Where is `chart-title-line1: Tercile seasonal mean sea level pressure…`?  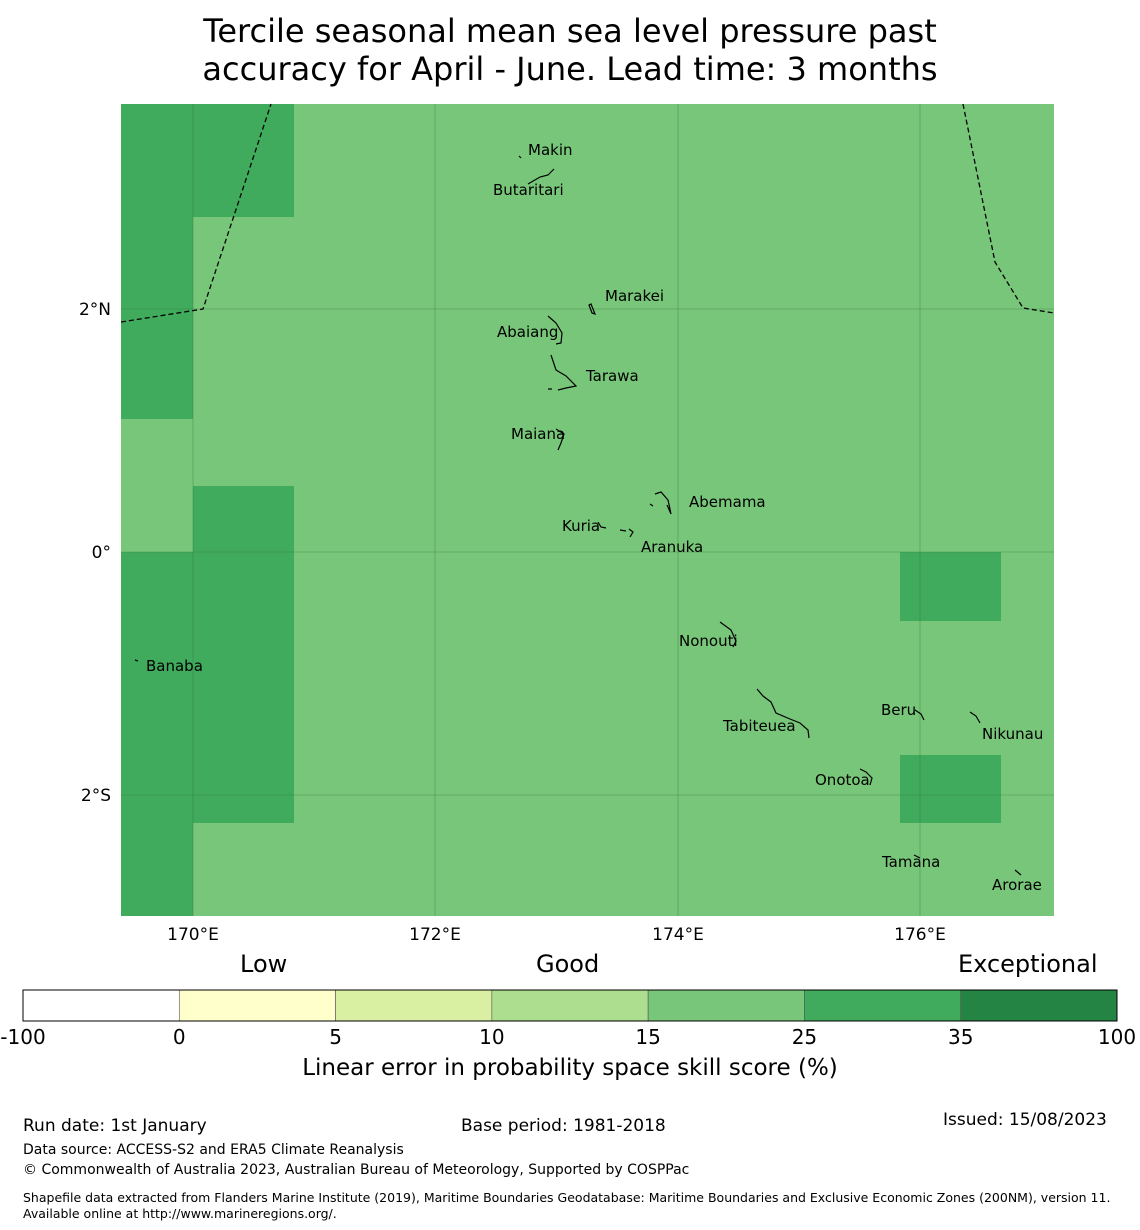
chart-title-line1: Tercile seasonal mean sea level pressure… is located at coordinates (570, 31).